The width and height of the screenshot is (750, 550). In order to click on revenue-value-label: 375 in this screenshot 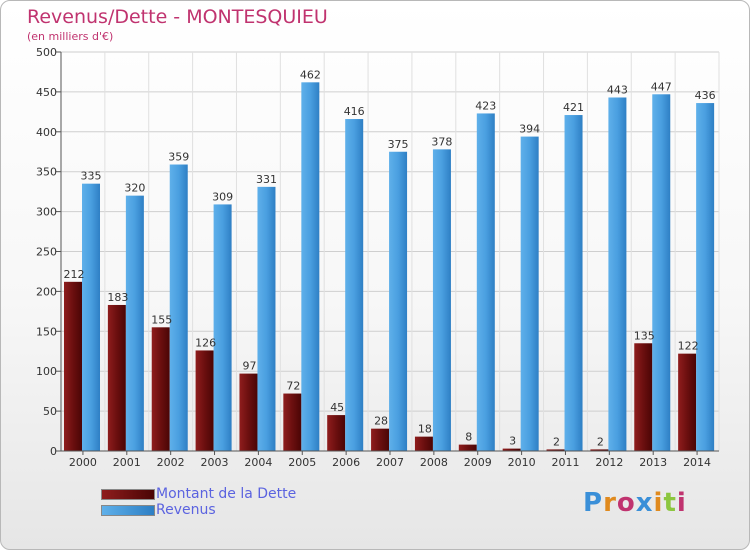, I will do `click(398, 144)`.